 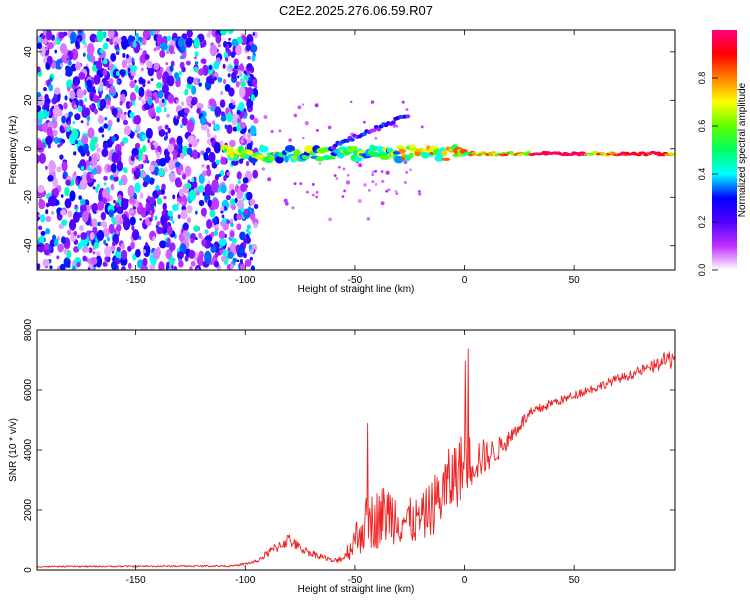 What do you see at coordinates (28, 52) in the screenshot?
I see `y-tick-label: 40` at bounding box center [28, 52].